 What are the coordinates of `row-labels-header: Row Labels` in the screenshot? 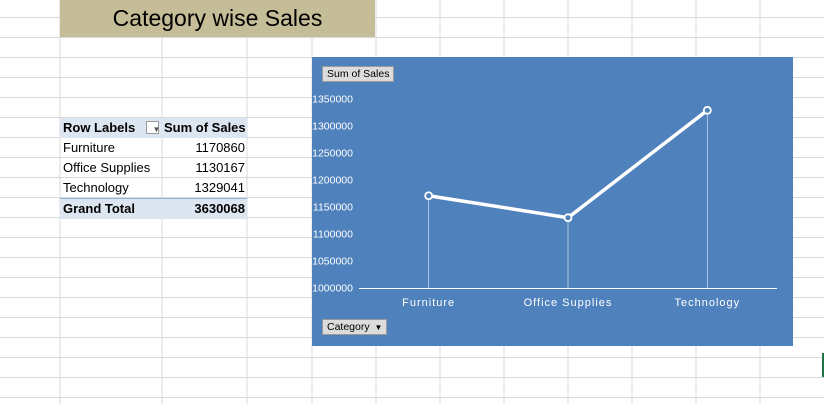 It's located at (99, 127).